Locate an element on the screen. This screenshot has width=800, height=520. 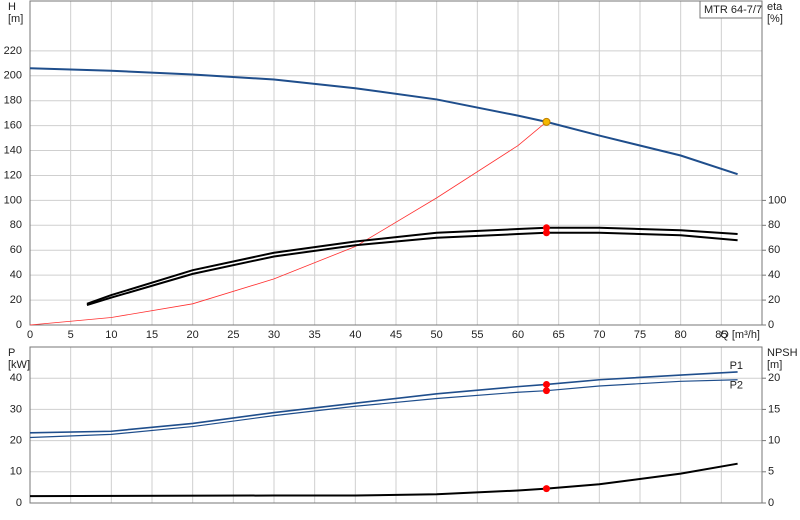
x-tick-label: 5 is located at coordinates (71, 335).